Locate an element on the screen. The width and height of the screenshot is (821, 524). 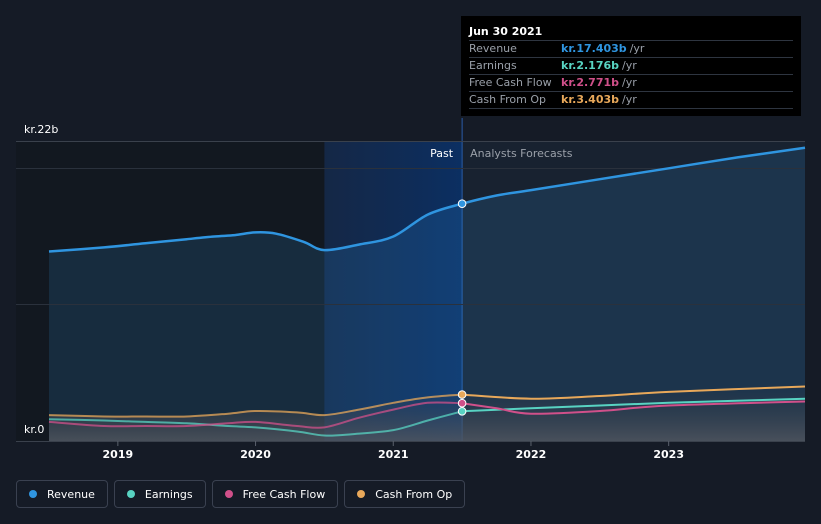
legend-item-cash-from-op: Cash From Op is located at coordinates (405, 494).